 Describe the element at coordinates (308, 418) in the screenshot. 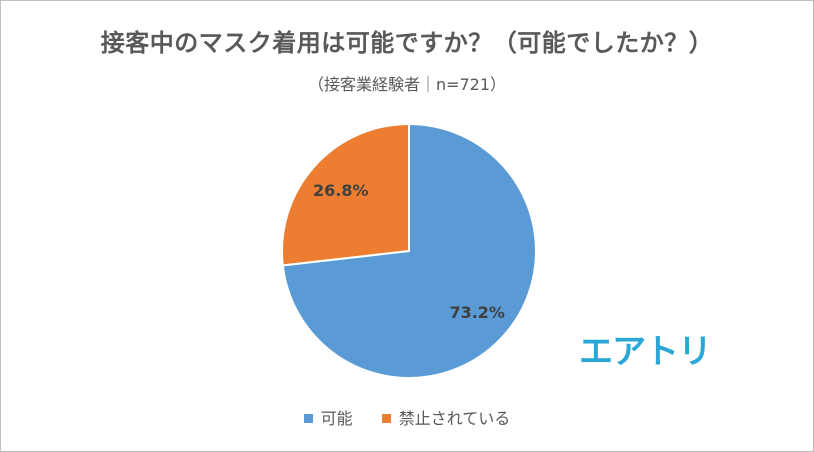

I see `legend-swatch-possible` at that location.